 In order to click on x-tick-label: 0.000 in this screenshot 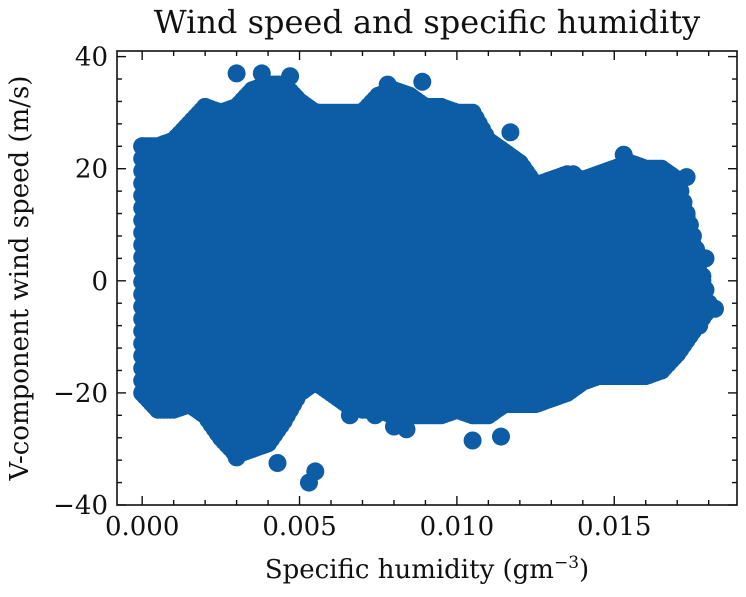, I will do `click(142, 527)`.